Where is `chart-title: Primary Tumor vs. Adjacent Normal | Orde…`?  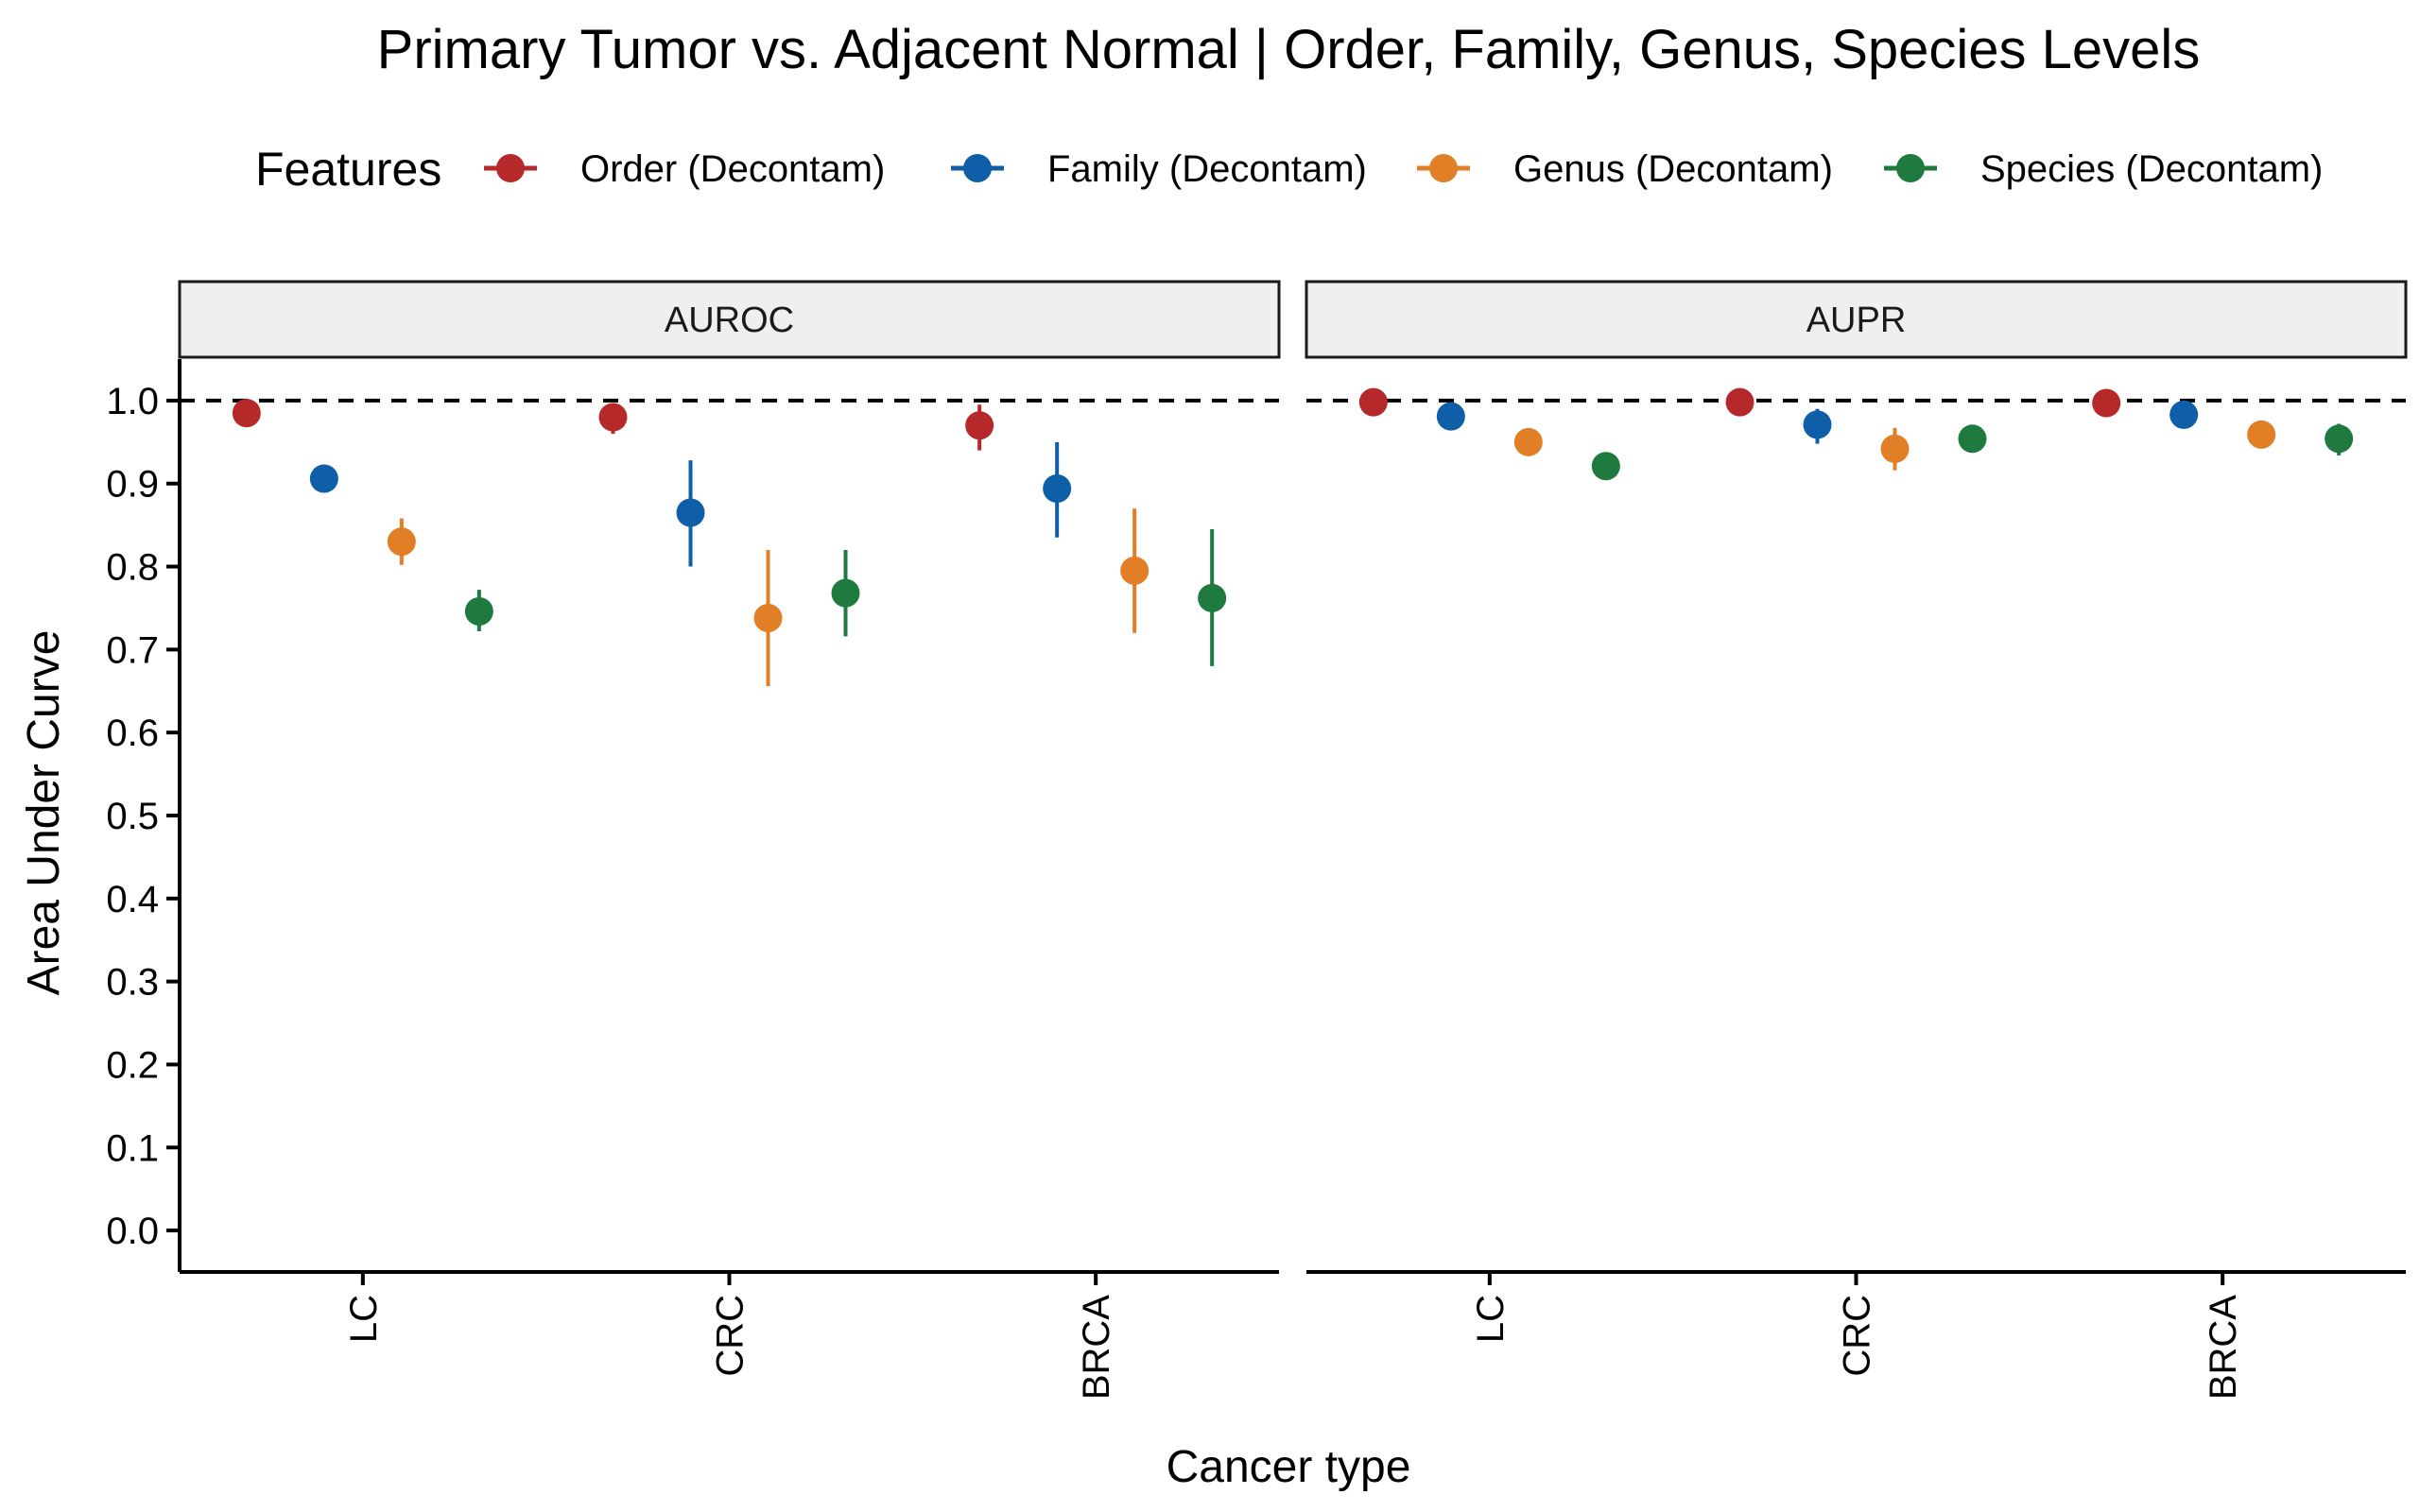 chart-title: Primary Tumor vs. Adjacent Normal | Orde… is located at coordinates (1289, 49).